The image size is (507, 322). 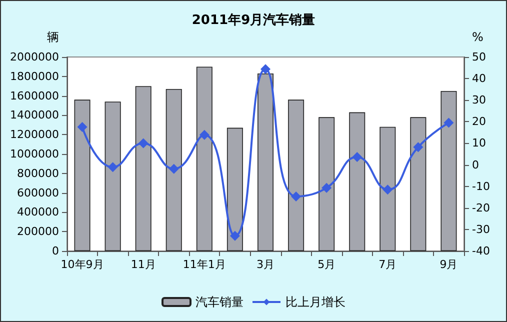 What do you see at coordinates (481, 207) in the screenshot?
I see `y2-tick-label: -20` at bounding box center [481, 207].